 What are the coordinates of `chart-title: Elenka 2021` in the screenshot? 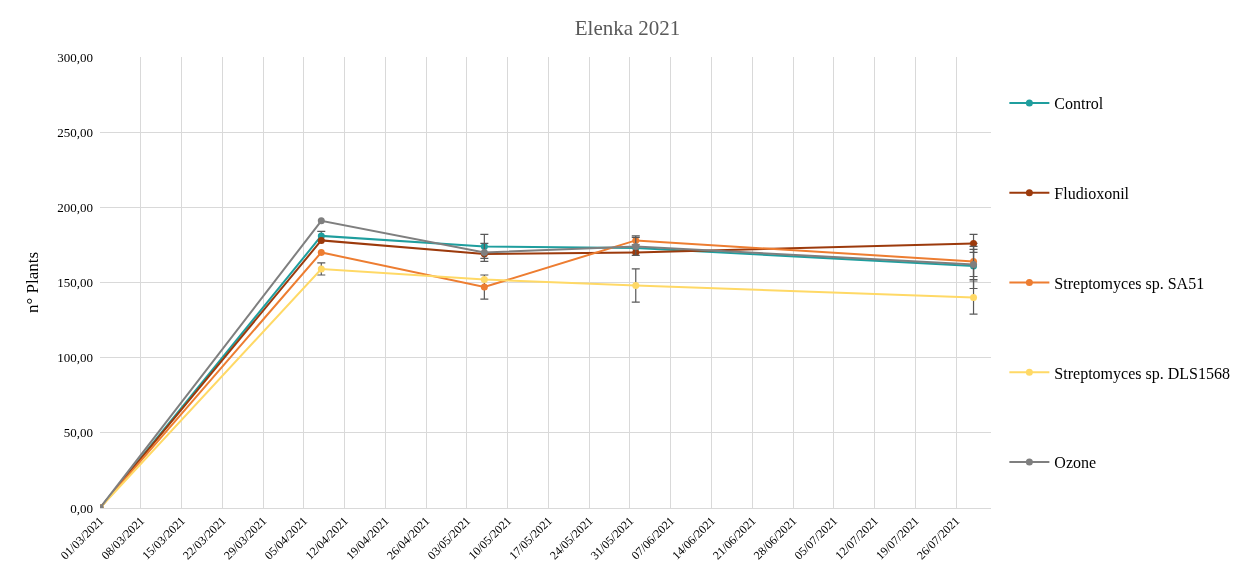 It's located at (627, 27).